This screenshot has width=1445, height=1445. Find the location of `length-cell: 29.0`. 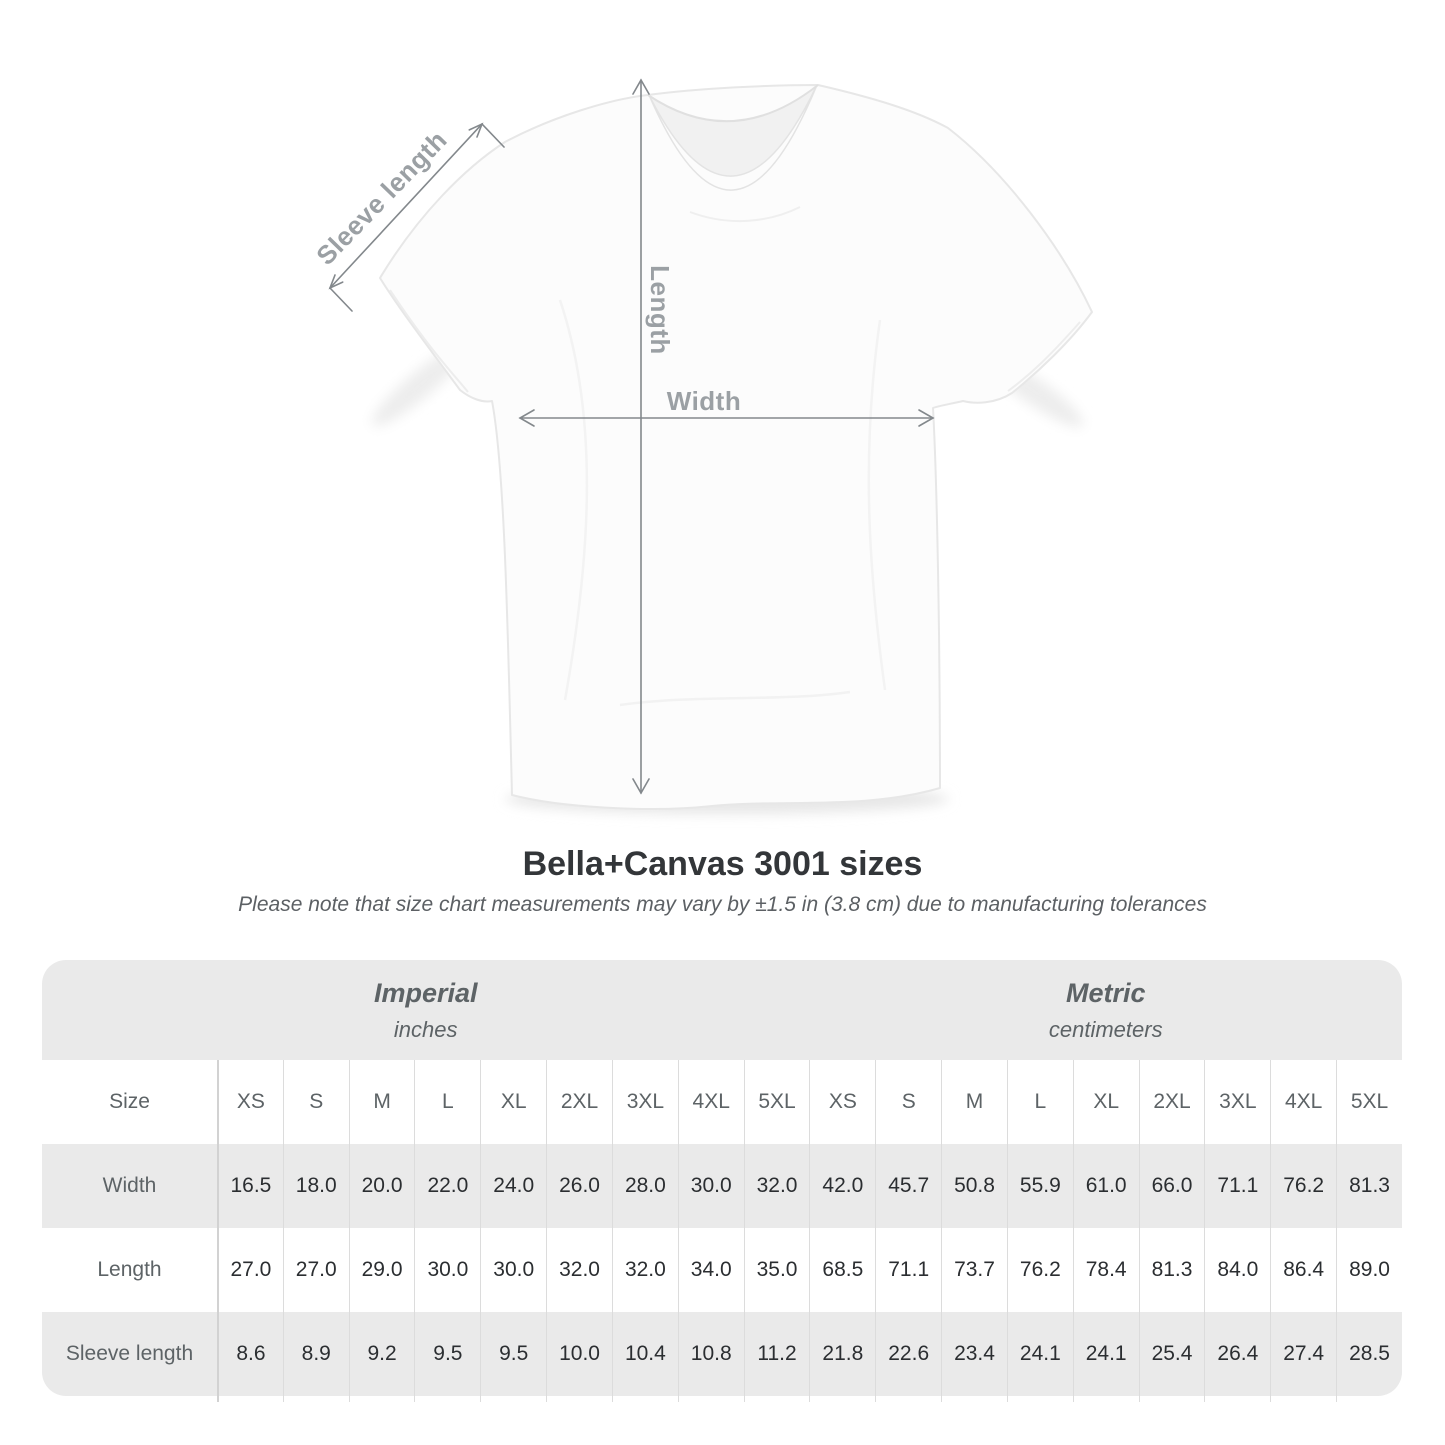

length-cell: 29.0 is located at coordinates (381, 1270).